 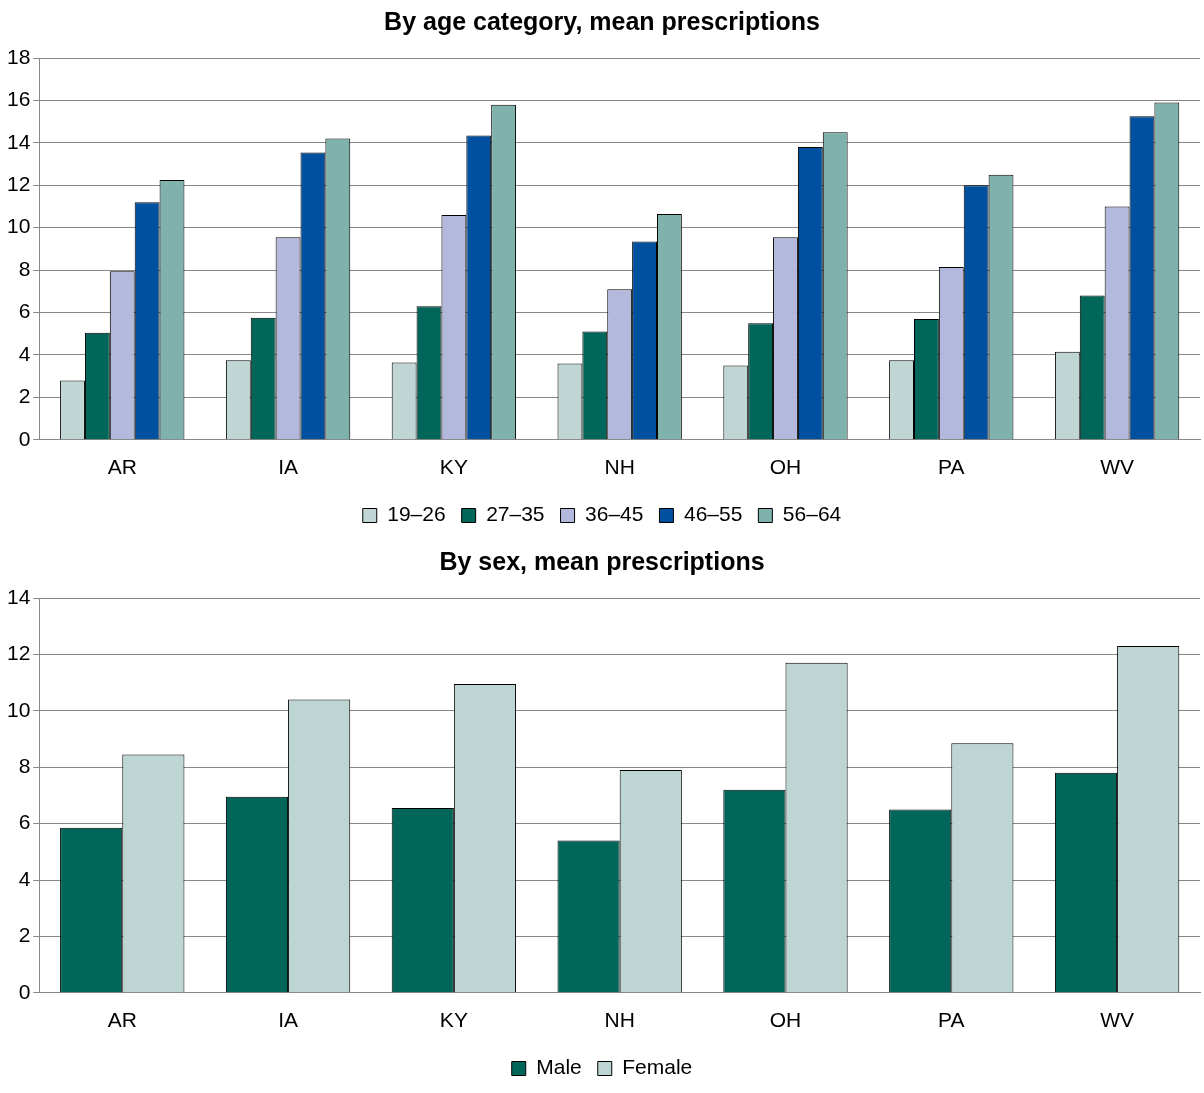 What do you see at coordinates (602, 560) in the screenshot?
I see `chart-title: By sex, mean prescriptions` at bounding box center [602, 560].